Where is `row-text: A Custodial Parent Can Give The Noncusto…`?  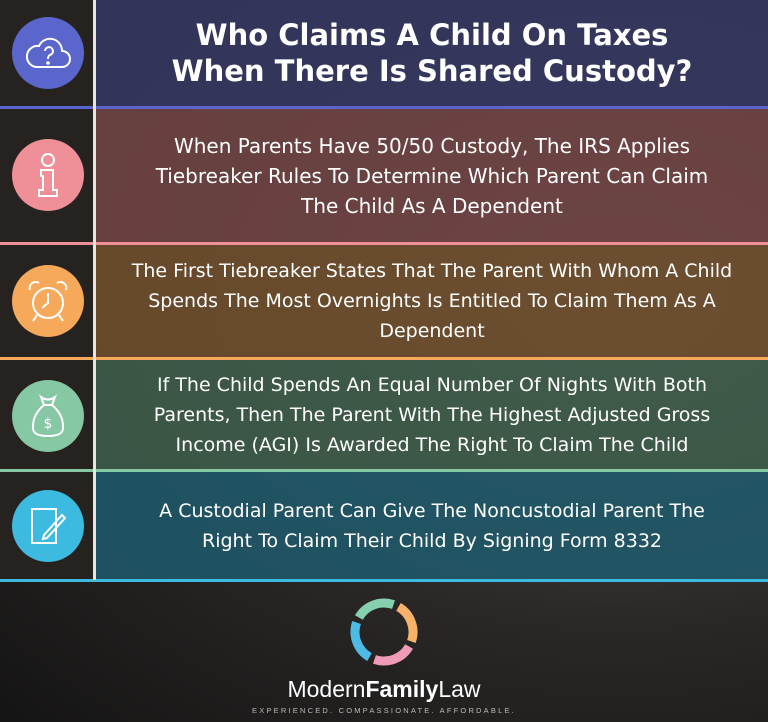 row-text: A Custodial Parent Can Give The Noncusto… is located at coordinates (432, 525).